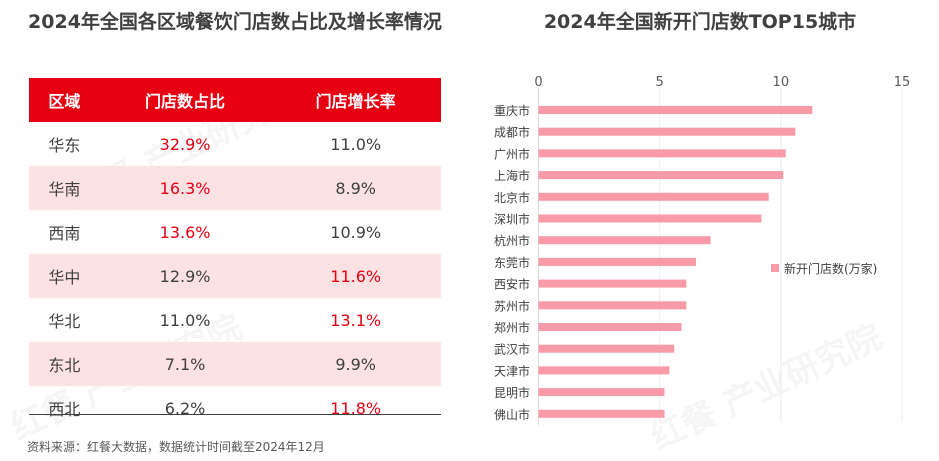 The width and height of the screenshot is (939, 461). What do you see at coordinates (512, 175) in the screenshot?
I see `y-tick-label: 上海市` at bounding box center [512, 175].